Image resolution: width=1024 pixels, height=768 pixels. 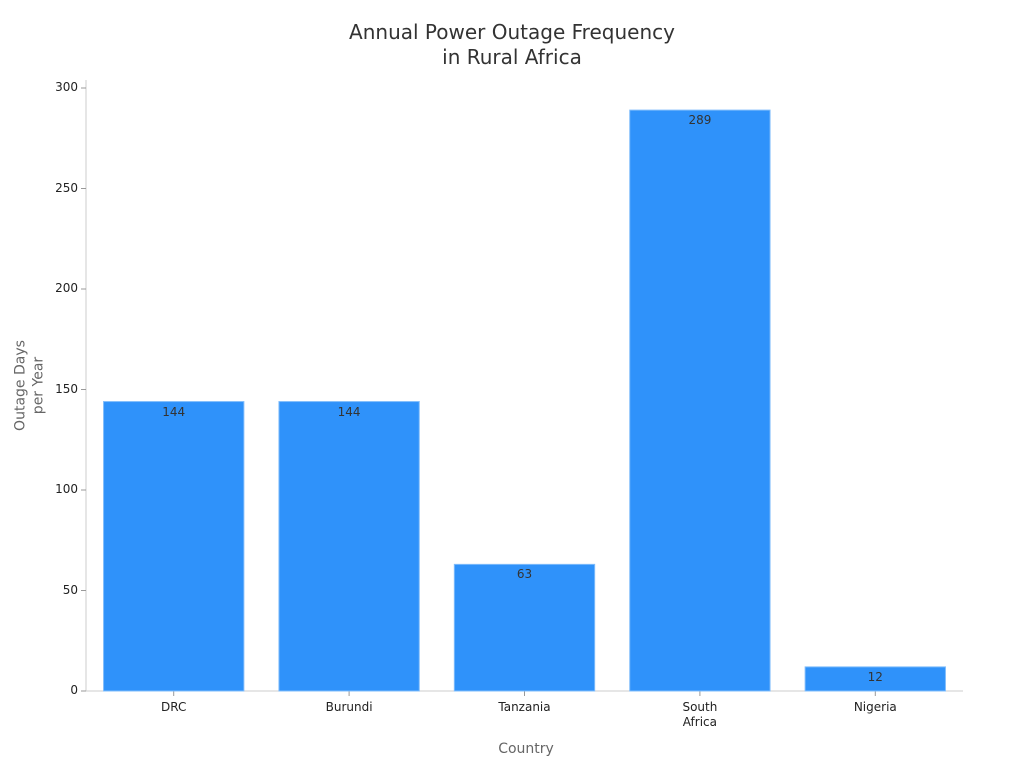 I want to click on x-axis-label: Country, so click(x=526, y=749).